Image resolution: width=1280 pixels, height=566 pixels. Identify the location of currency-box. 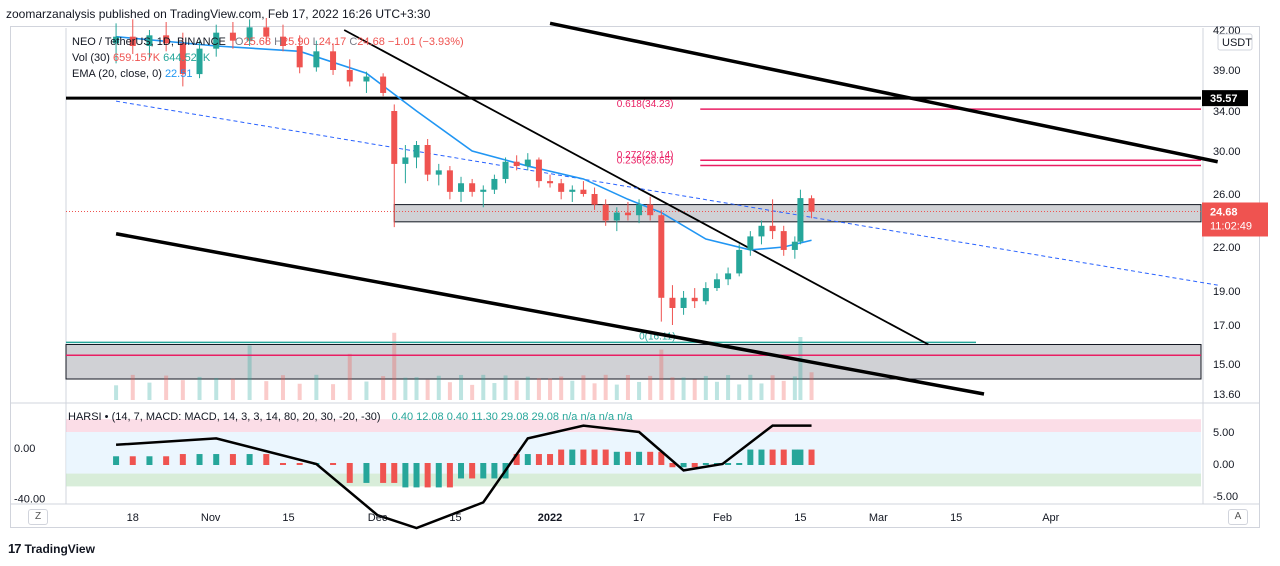
(1235, 42).